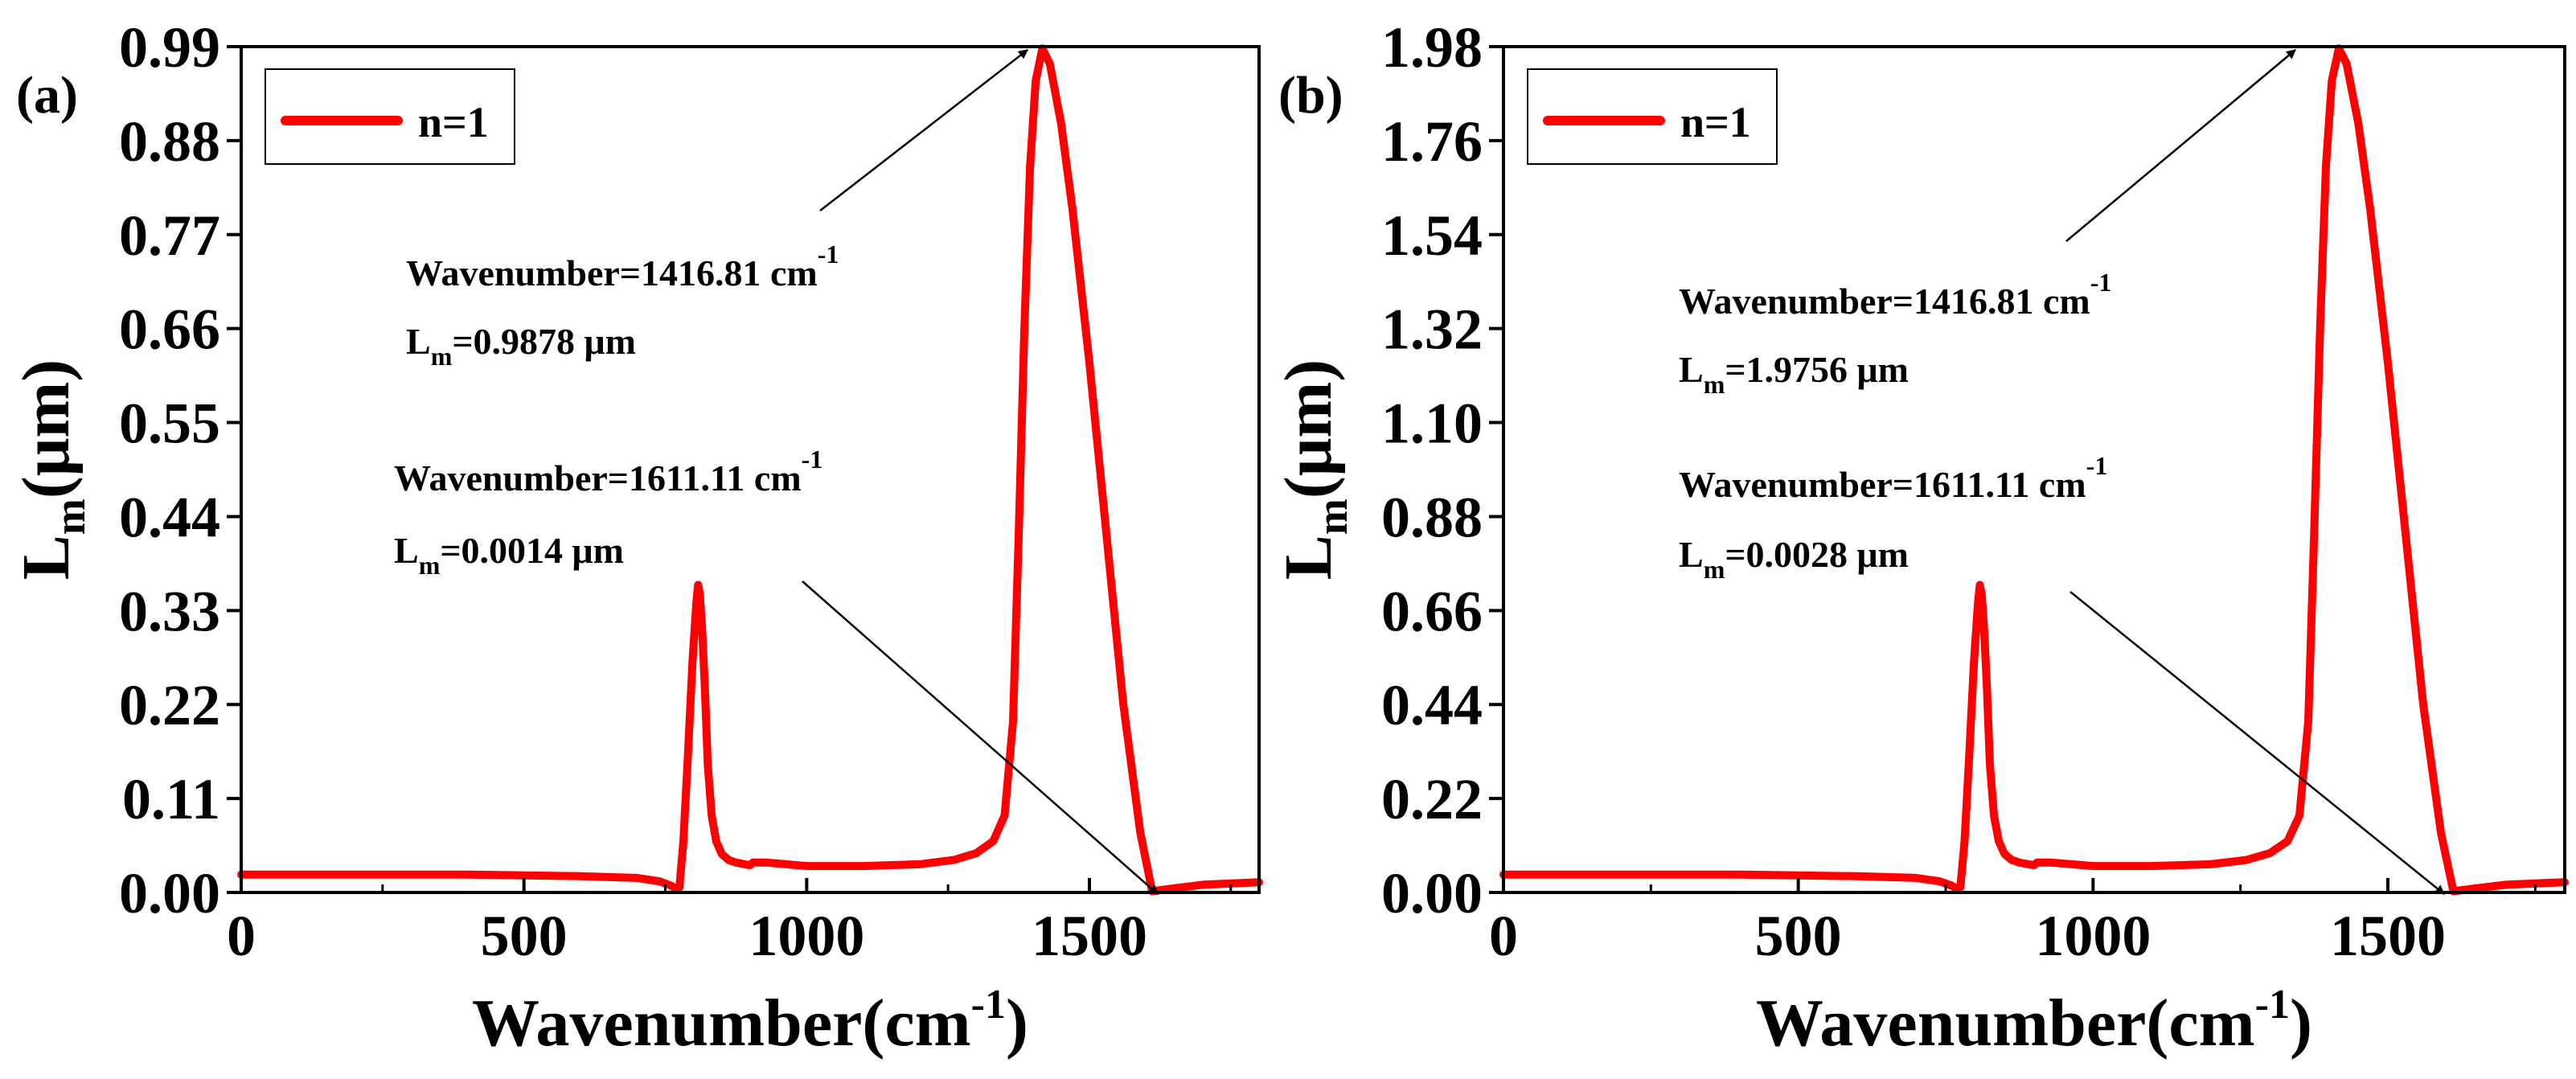  Describe the element at coordinates (1432, 424) in the screenshot. I see `y-tick-label: 1.10` at that location.